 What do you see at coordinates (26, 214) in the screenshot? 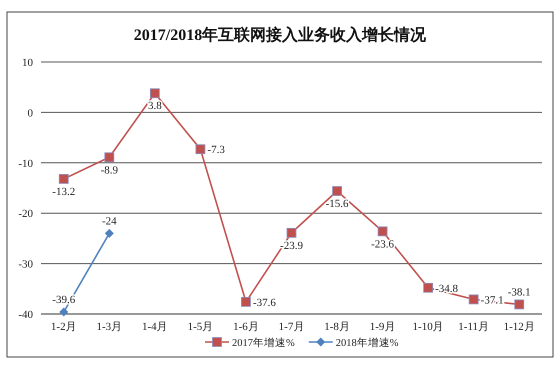
I see `y-tick-label: -20` at bounding box center [26, 214].